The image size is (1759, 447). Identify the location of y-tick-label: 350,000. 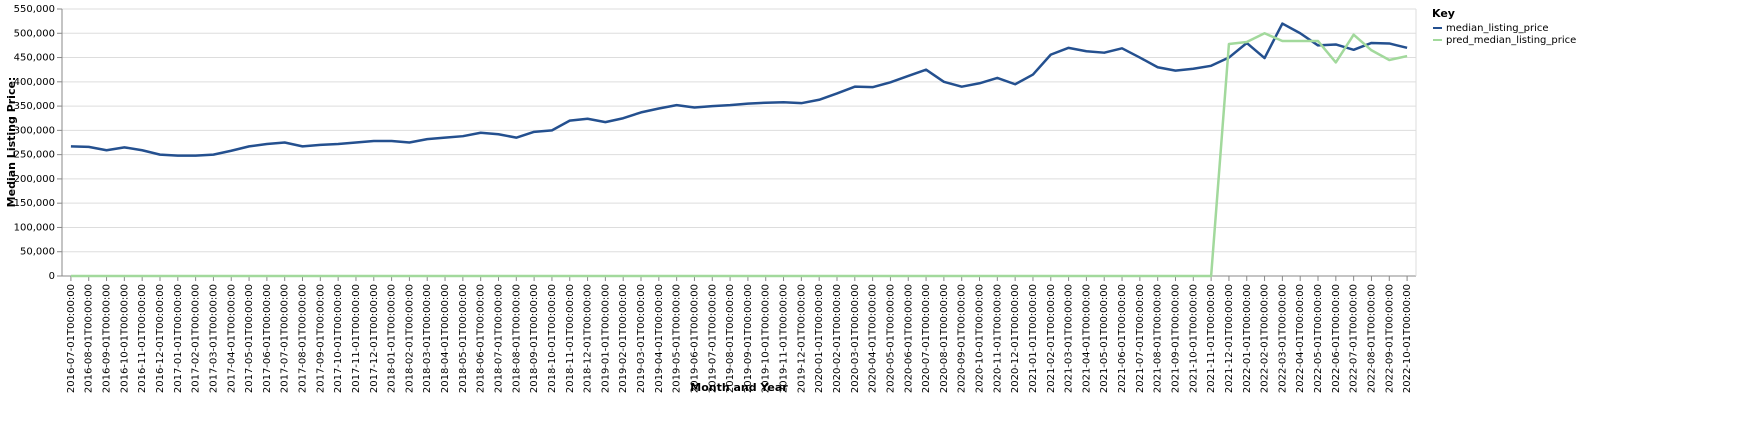
(34, 106).